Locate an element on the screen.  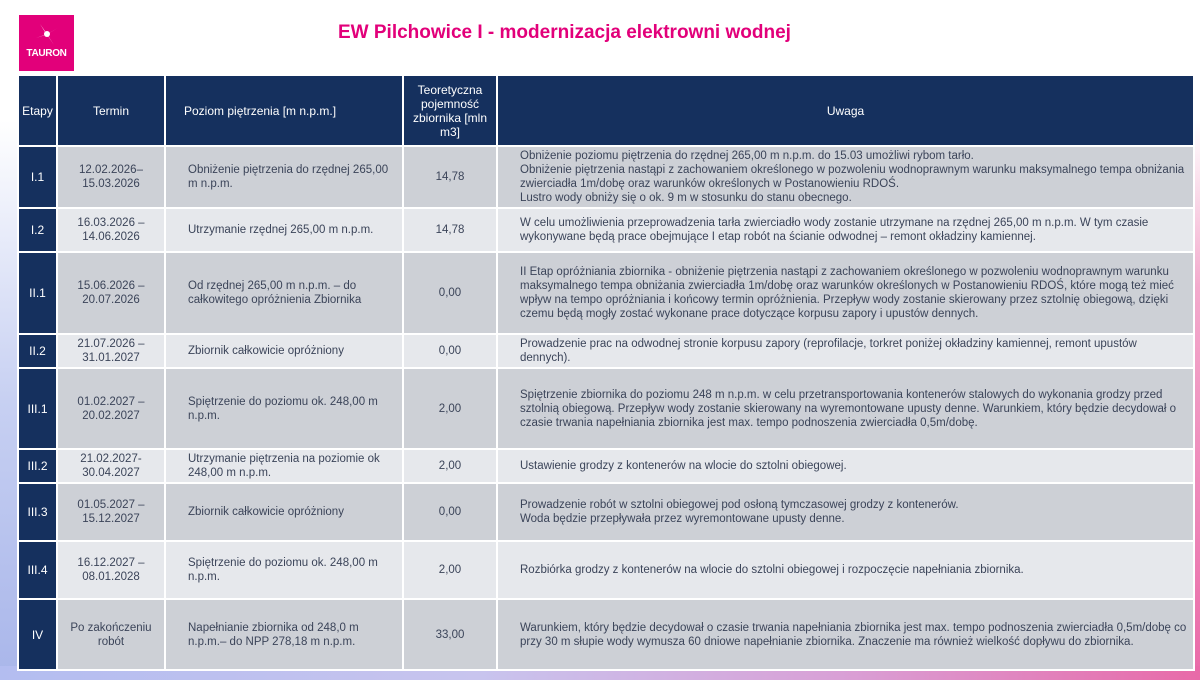
water-level-cell: Utrzymanie rzędnej 265,00 m n.p.m. is located at coordinates (284, 230).